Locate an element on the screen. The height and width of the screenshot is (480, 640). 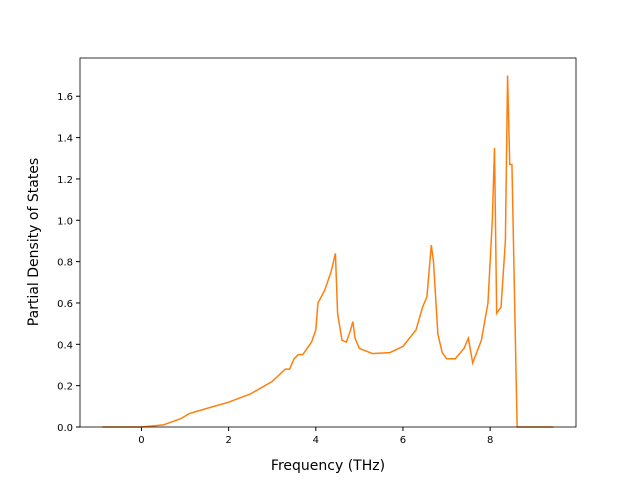
x-tick-label: 8 is located at coordinates (490, 440).